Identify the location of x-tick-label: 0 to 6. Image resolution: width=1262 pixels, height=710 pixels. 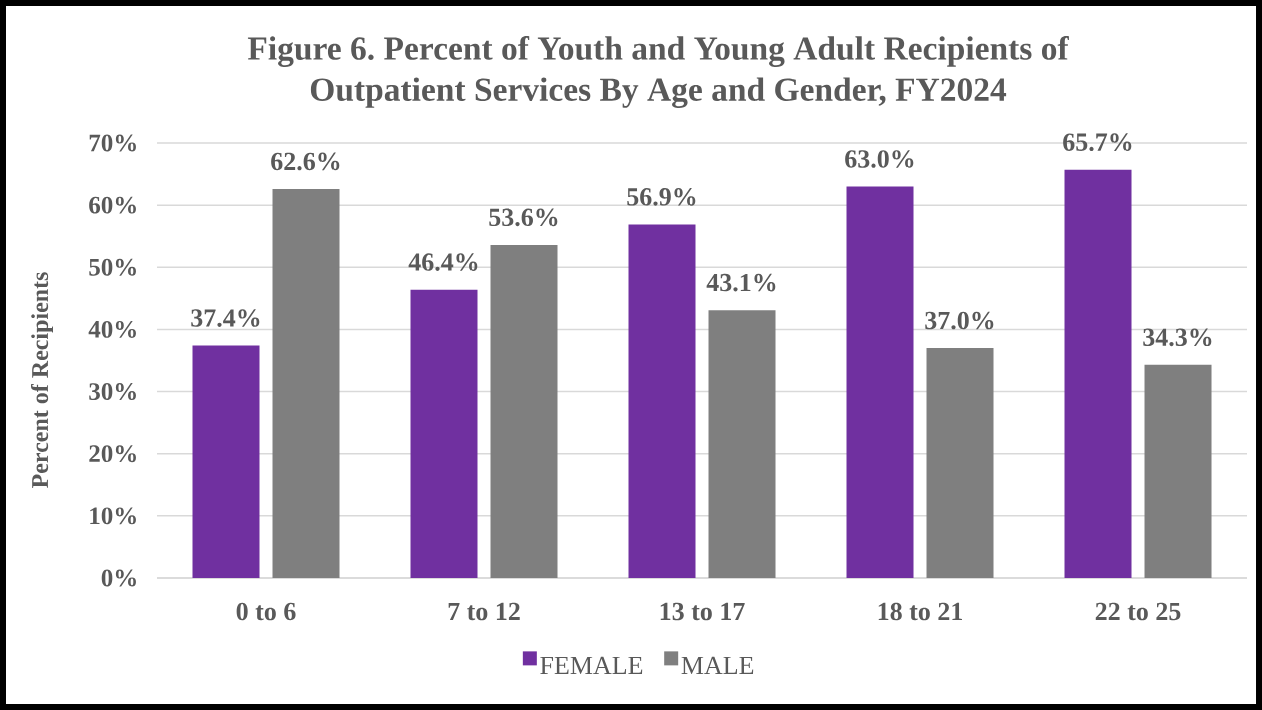
(266, 611).